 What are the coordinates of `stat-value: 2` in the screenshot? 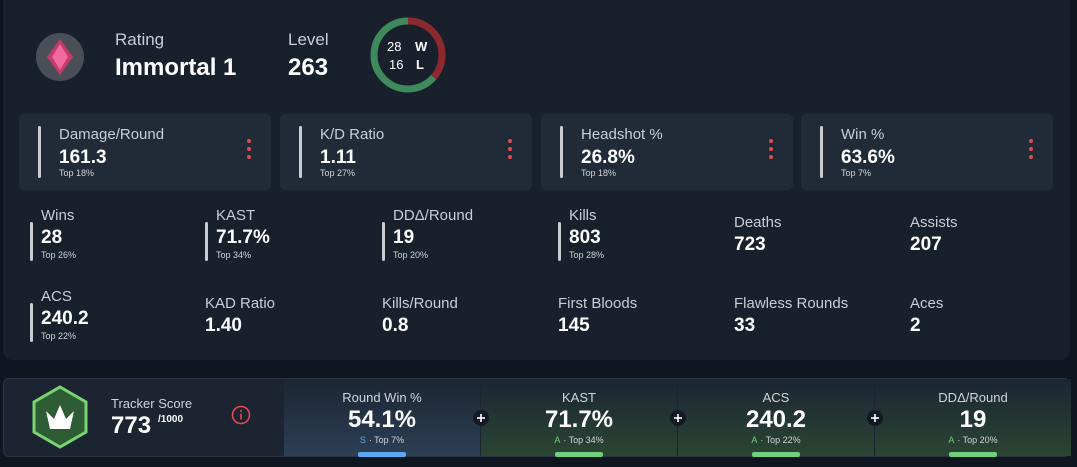 It's located at (915, 325).